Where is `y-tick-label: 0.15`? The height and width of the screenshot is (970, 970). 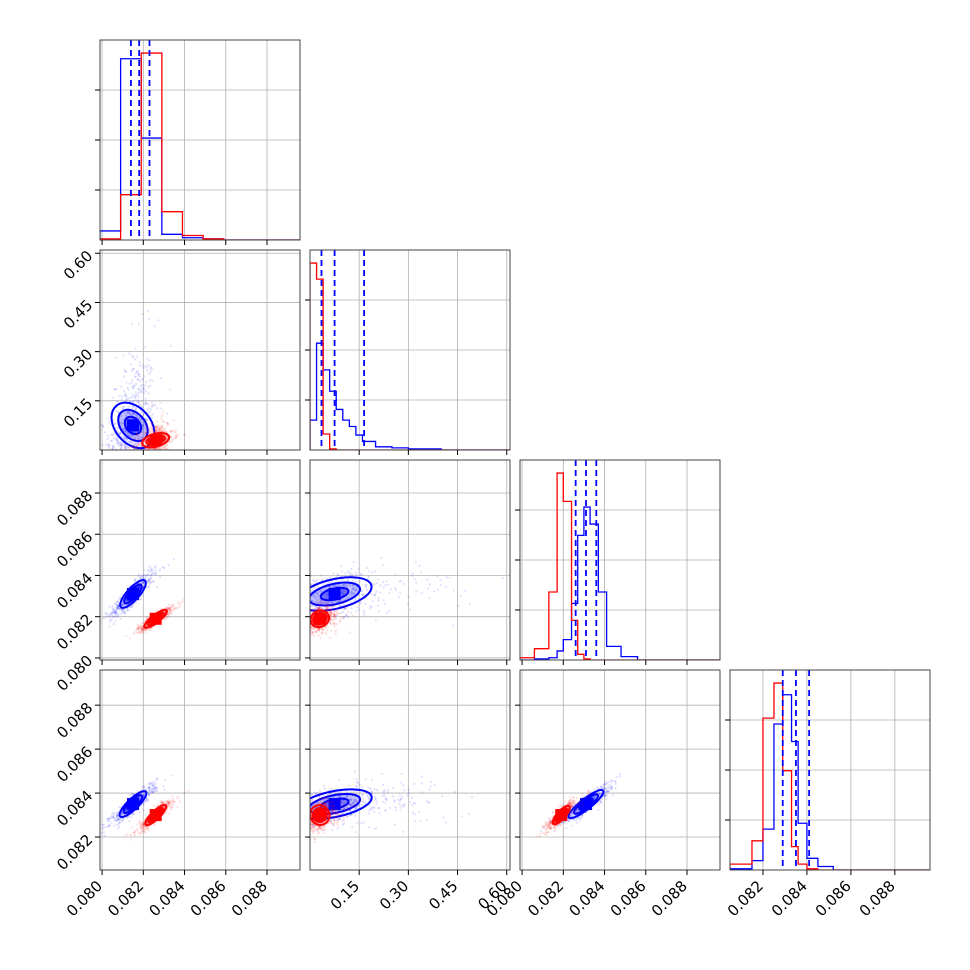
y-tick-label: 0.15 is located at coordinates (78, 412).